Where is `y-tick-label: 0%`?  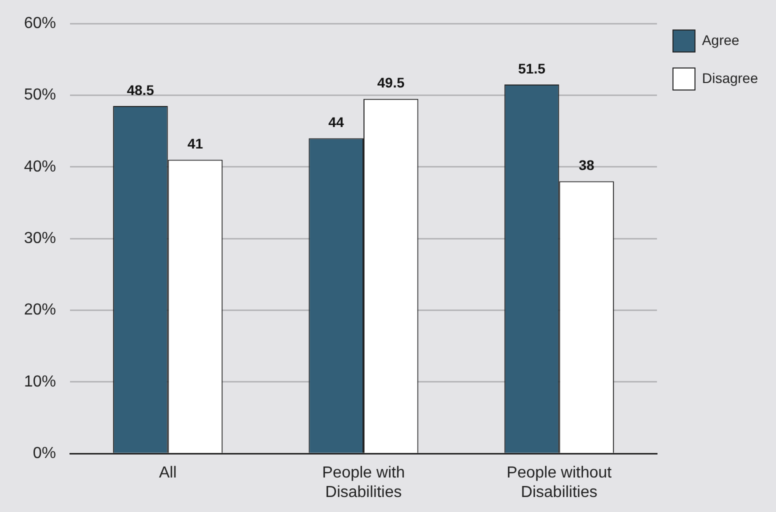 y-tick-label: 0% is located at coordinates (44, 453).